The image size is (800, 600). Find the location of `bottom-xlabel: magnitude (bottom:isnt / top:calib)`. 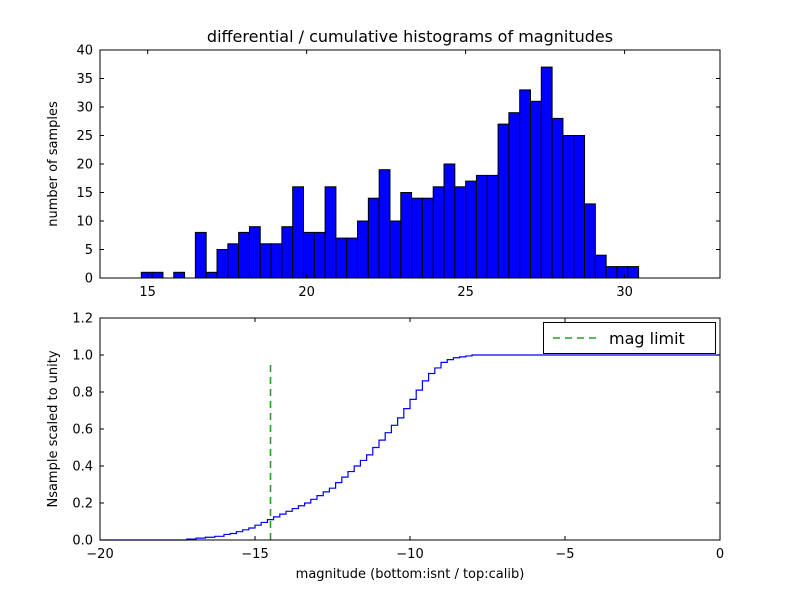

bottom-xlabel: magnitude (bottom:isnt / top:calib) is located at coordinates (410, 574).